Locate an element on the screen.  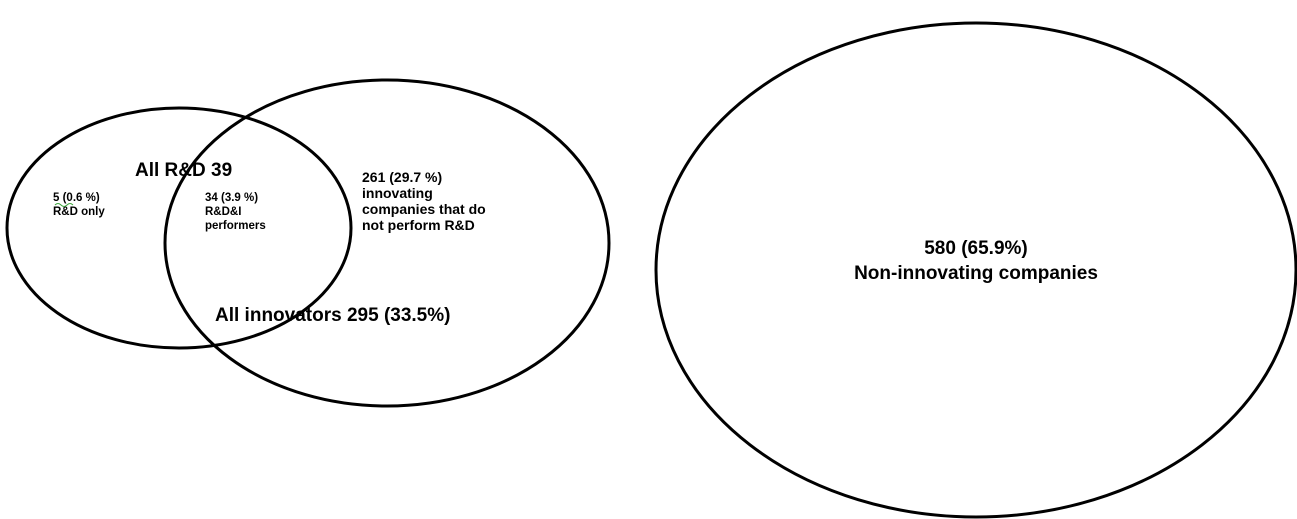
innovators-circle-label: All innovators 295 (33.5%) is located at coordinates (332, 315).